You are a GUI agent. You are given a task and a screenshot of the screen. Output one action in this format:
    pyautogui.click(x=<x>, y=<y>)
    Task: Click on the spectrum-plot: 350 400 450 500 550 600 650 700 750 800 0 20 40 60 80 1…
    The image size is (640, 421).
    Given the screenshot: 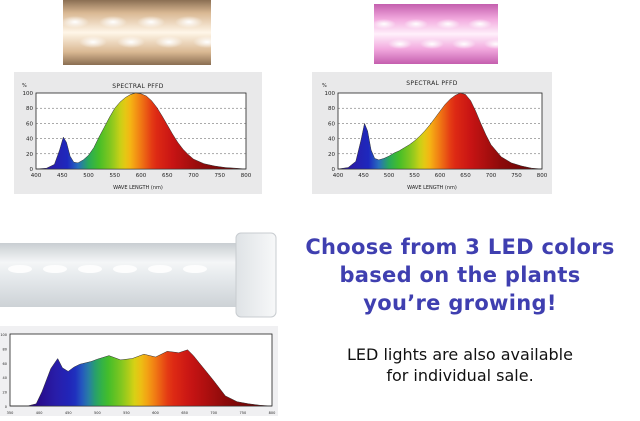 What is the action you would take?
    pyautogui.click(x=138, y=374)
    